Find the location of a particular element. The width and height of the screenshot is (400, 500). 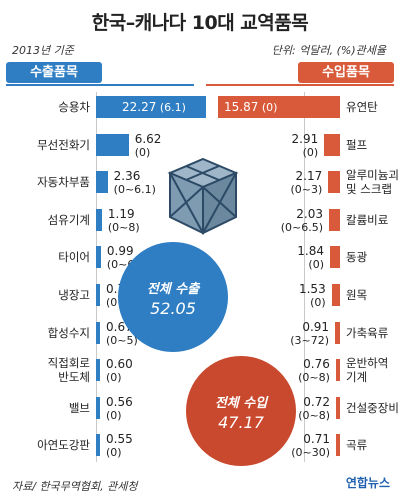

import-value-label: 0.72 (0~8) is located at coordinates (304, 408).